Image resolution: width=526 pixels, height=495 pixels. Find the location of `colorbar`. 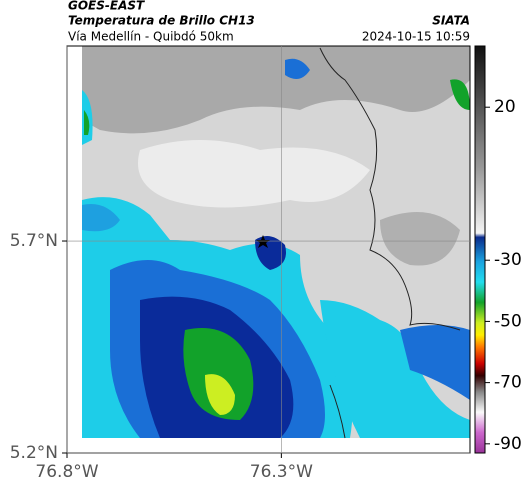

colorbar is located at coordinates (480, 249).